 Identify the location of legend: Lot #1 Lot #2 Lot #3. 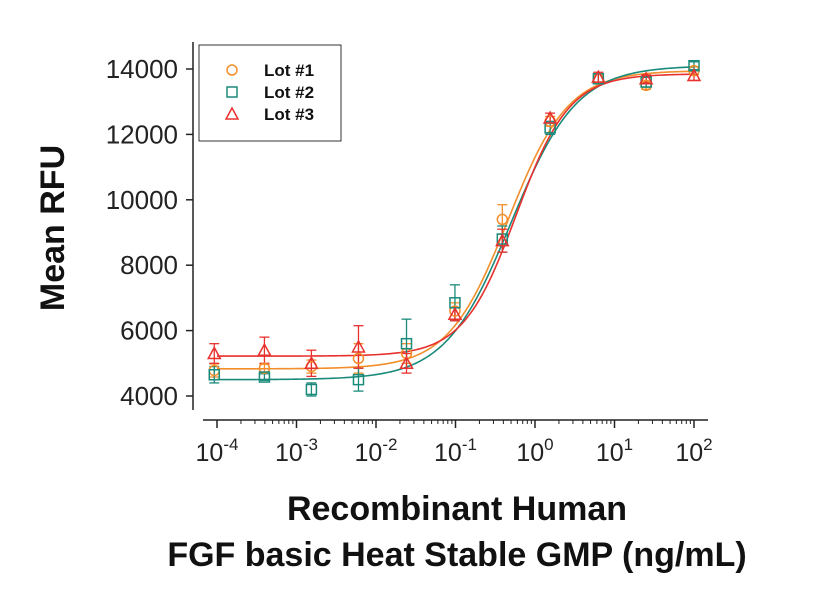
(270, 93).